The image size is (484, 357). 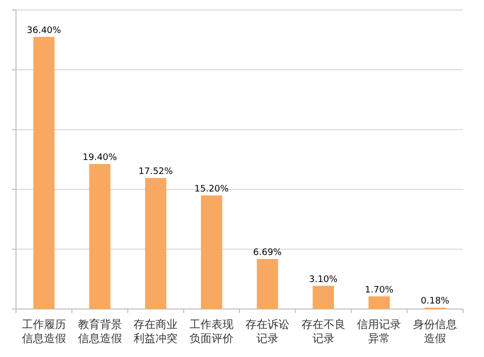 I want to click on data-label: 17.52%, so click(x=156, y=172).